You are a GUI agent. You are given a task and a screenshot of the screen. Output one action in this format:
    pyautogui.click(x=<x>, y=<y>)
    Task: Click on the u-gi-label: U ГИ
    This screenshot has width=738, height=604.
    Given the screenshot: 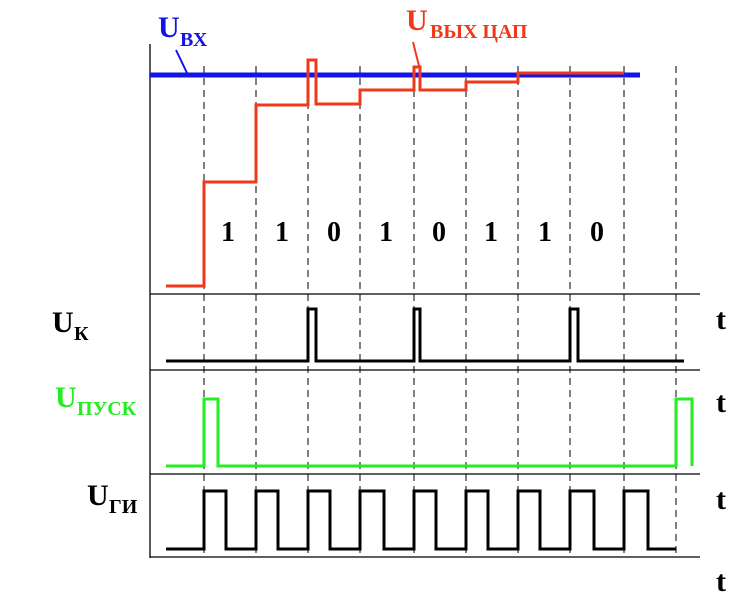 What is the action you would take?
    pyautogui.click(x=112, y=498)
    